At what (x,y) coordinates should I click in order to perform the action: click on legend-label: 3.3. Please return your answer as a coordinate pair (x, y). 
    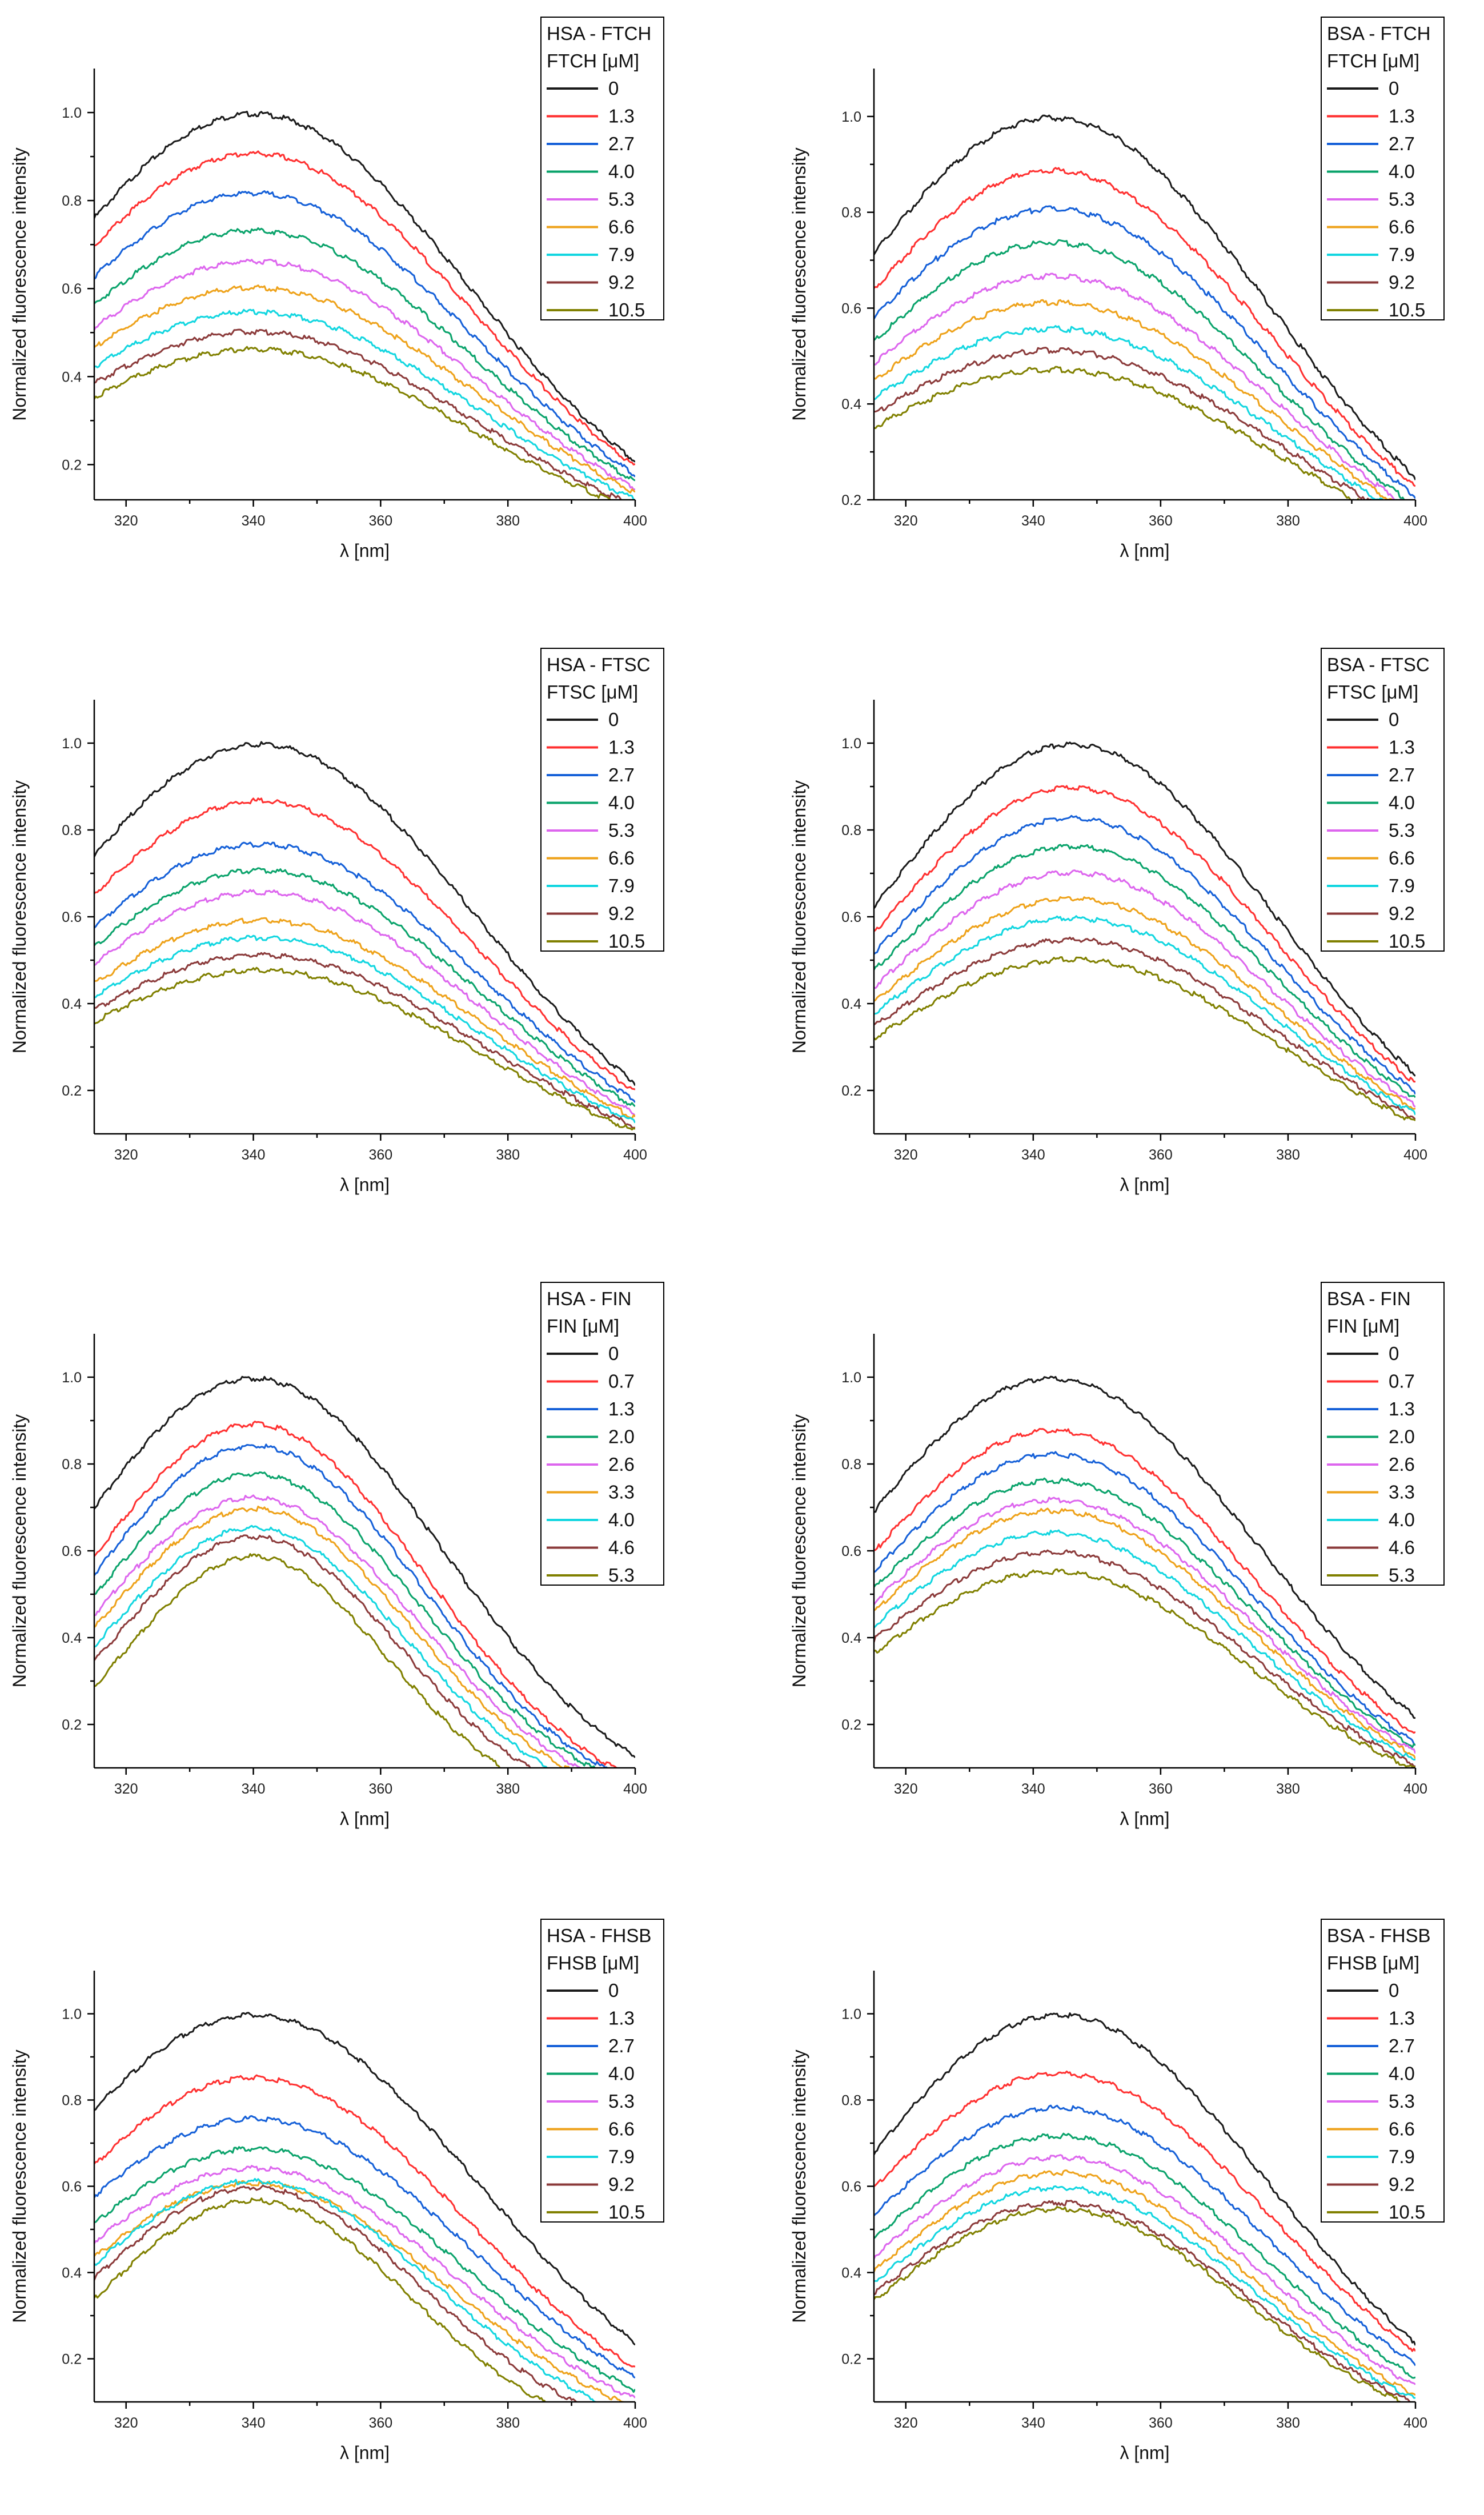
    Looking at the image, I should click on (621, 1492).